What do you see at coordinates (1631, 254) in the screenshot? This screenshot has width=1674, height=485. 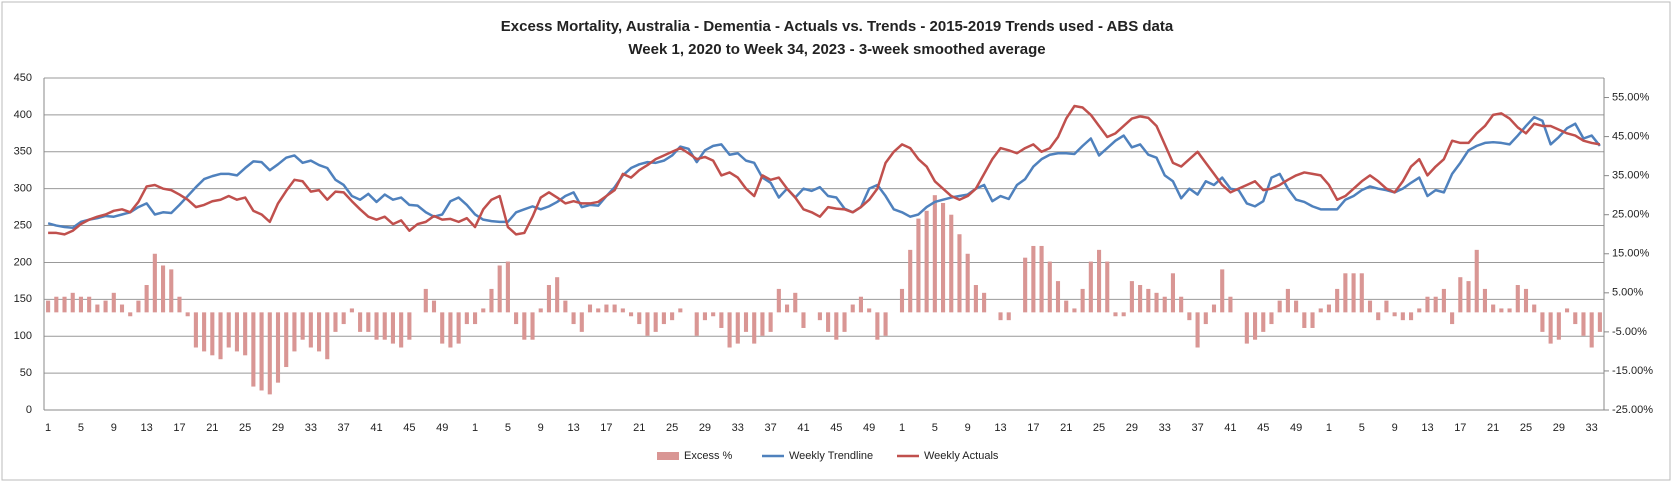 I see `y2-tick-label: 15.00%` at bounding box center [1631, 254].